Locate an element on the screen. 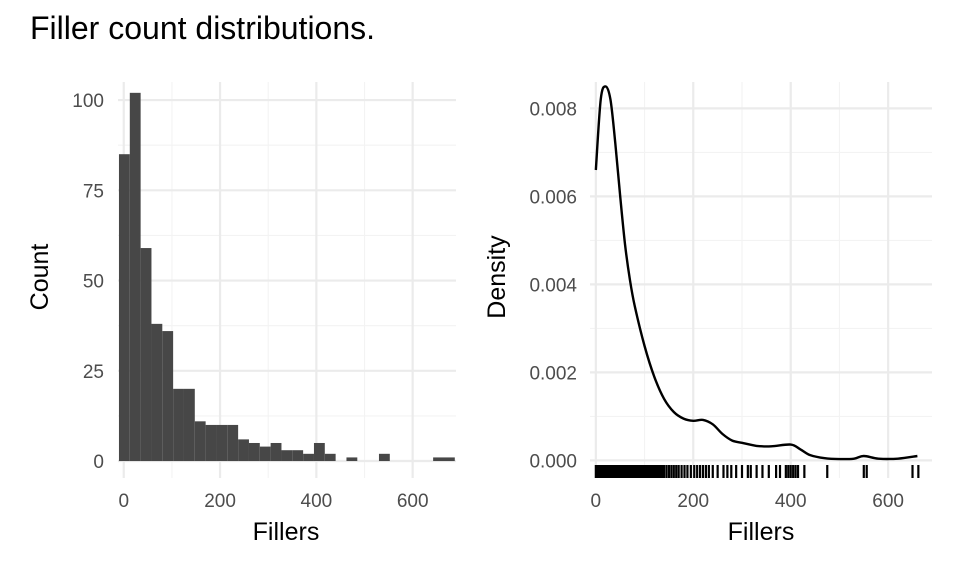 The height and width of the screenshot is (576, 960). density-x-tick-label: 0 is located at coordinates (596, 501).